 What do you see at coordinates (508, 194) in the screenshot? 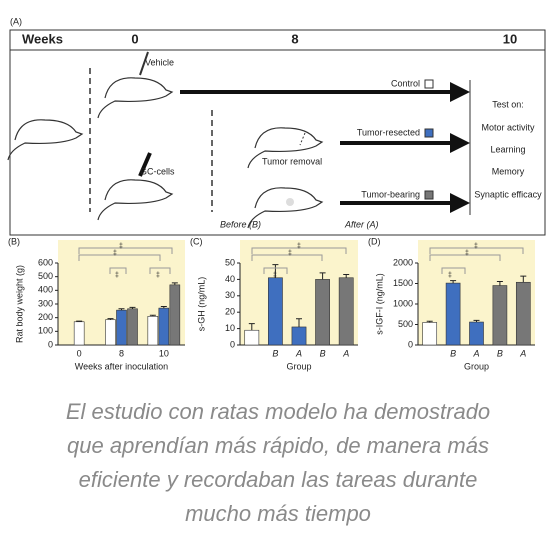
I see `test-item: Synaptic efficacy` at bounding box center [508, 194].